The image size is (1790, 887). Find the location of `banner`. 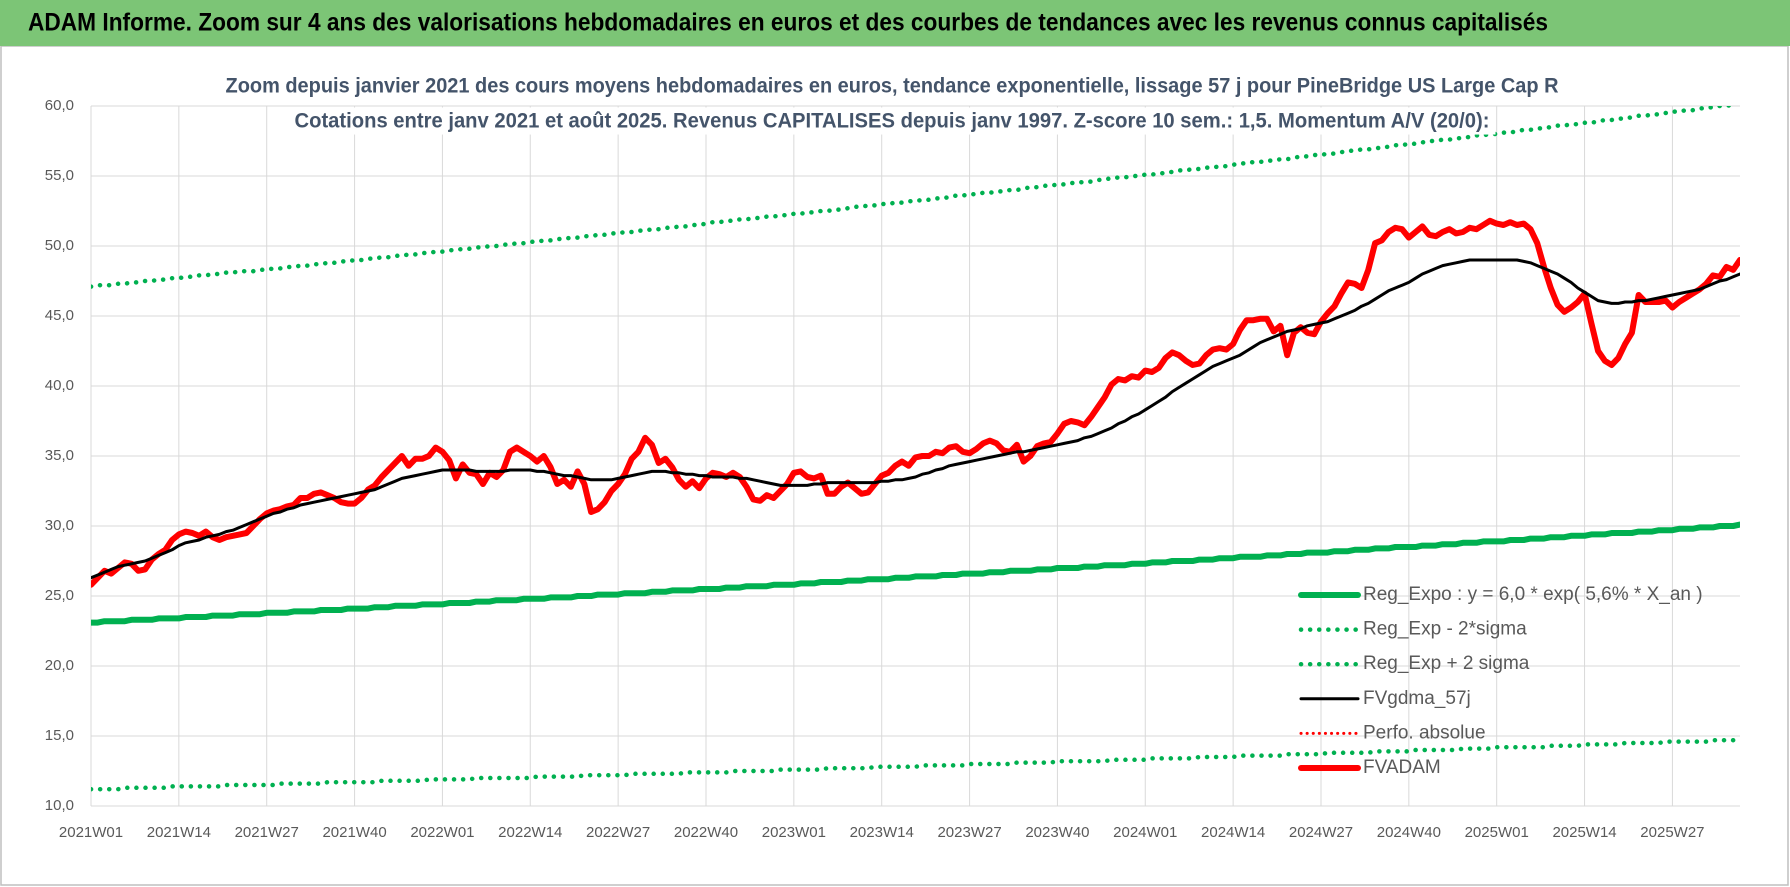

banner is located at coordinates (895, 23).